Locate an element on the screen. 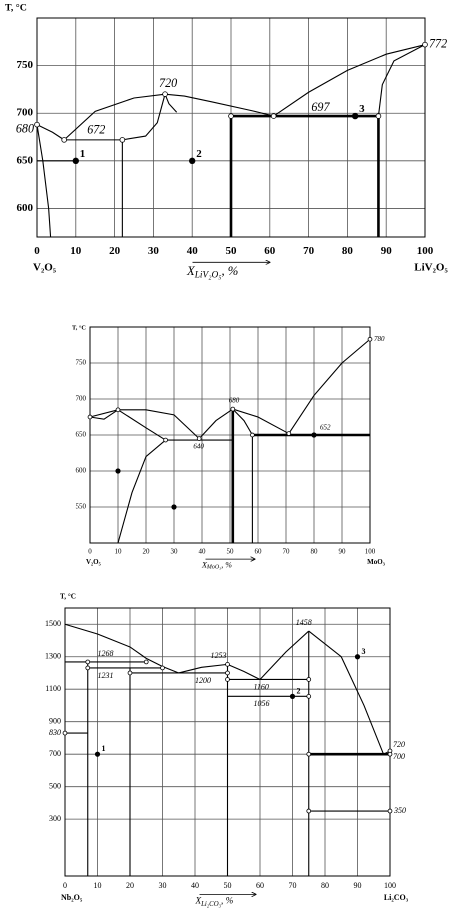  x-axis-label: XLi₂CO₃, % is located at coordinates (214, 902).